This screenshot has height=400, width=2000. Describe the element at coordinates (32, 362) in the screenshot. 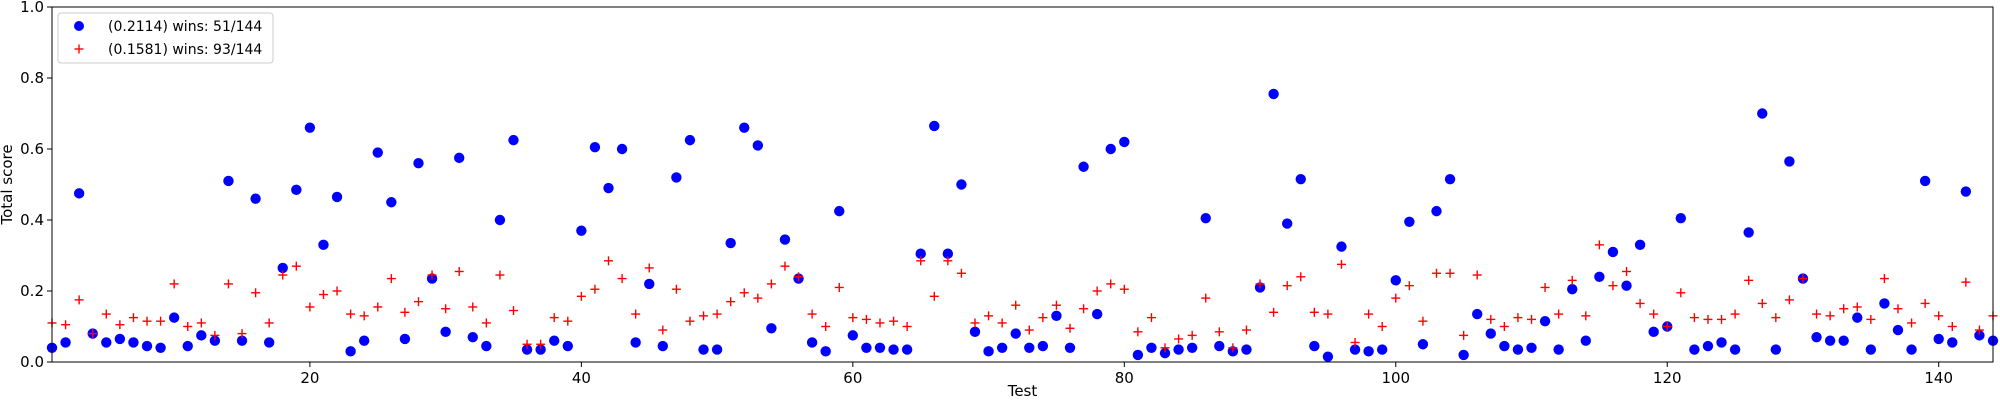

I see `y-tick-label: 0.0` at that location.